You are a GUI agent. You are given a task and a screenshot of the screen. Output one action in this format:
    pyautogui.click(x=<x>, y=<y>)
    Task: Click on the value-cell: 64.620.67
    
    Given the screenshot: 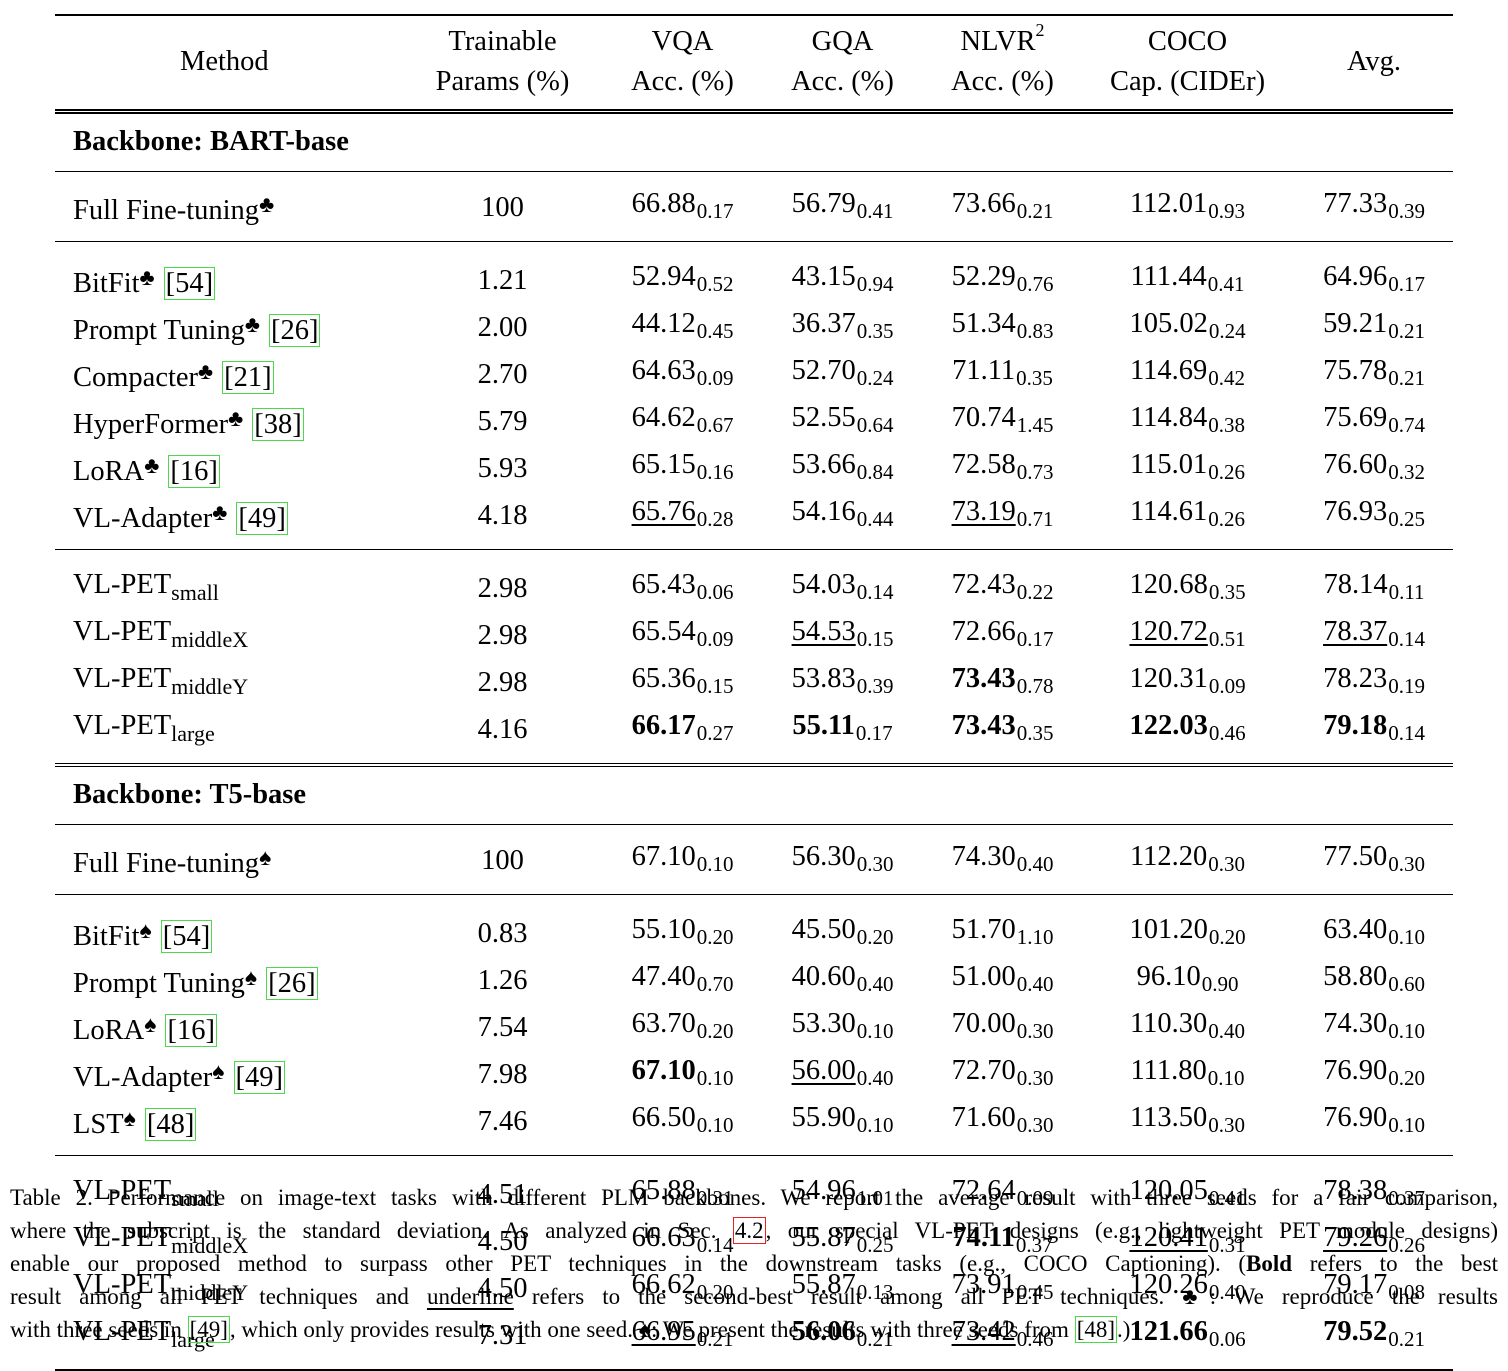 What is the action you would take?
    pyautogui.click(x=682, y=421)
    